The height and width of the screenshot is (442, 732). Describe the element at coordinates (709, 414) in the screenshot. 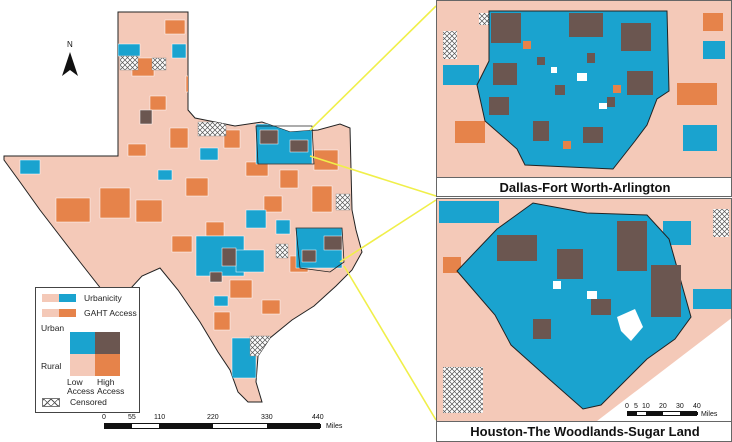

I see `houston-scale-unit: Miles` at that location.